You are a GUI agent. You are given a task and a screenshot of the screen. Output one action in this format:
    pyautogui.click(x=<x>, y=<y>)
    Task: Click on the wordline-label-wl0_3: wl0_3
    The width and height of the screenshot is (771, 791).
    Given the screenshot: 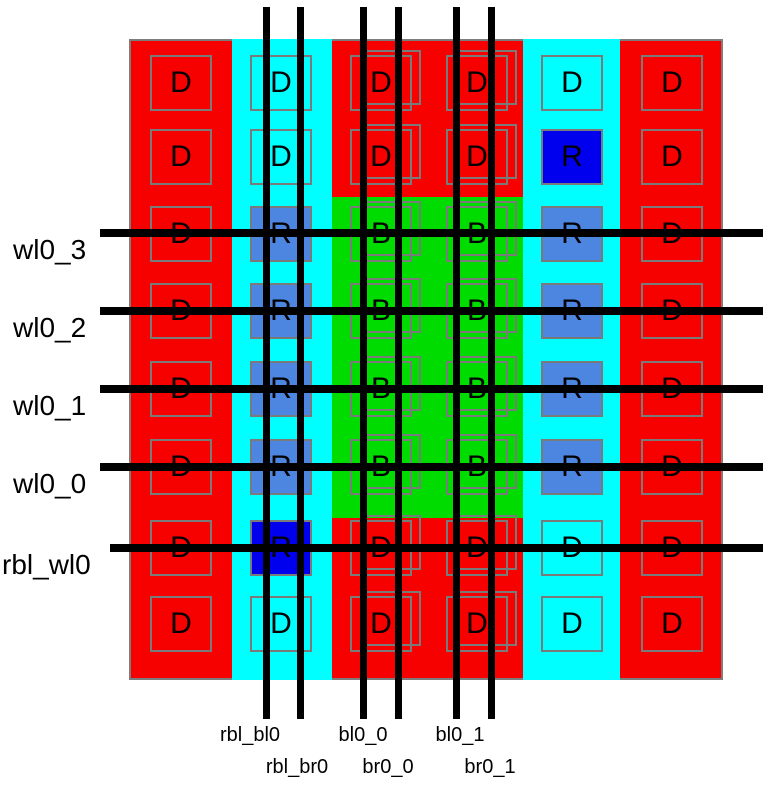 What is the action you would take?
    pyautogui.click(x=50, y=249)
    